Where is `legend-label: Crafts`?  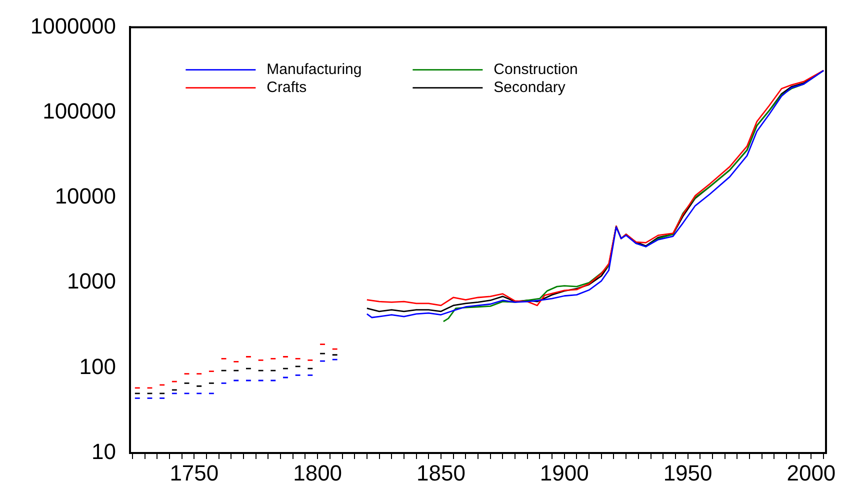 legend-label: Crafts is located at coordinates (286, 87).